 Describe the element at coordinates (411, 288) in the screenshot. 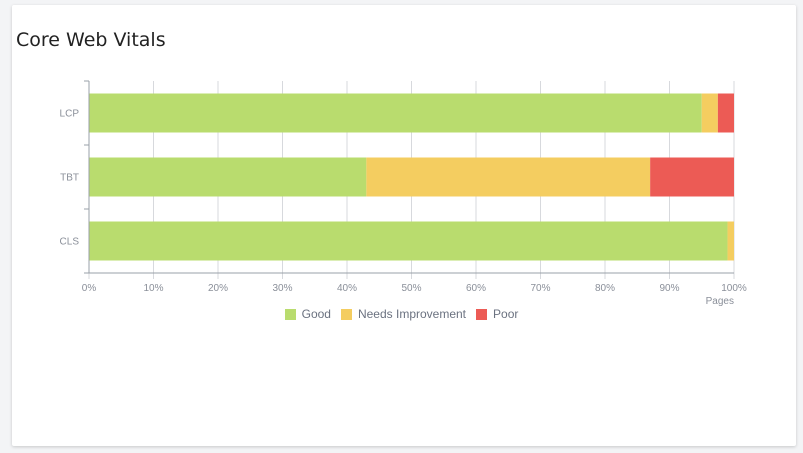

I see `x-tick-label: 50%` at that location.